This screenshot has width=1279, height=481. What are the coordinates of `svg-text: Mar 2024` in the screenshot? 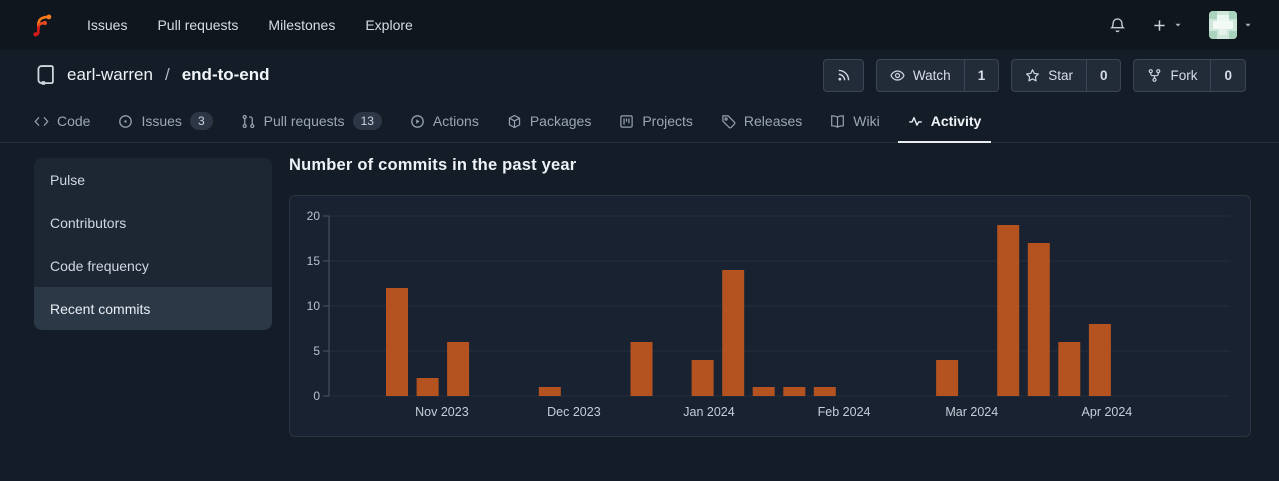 It's located at (971, 412).